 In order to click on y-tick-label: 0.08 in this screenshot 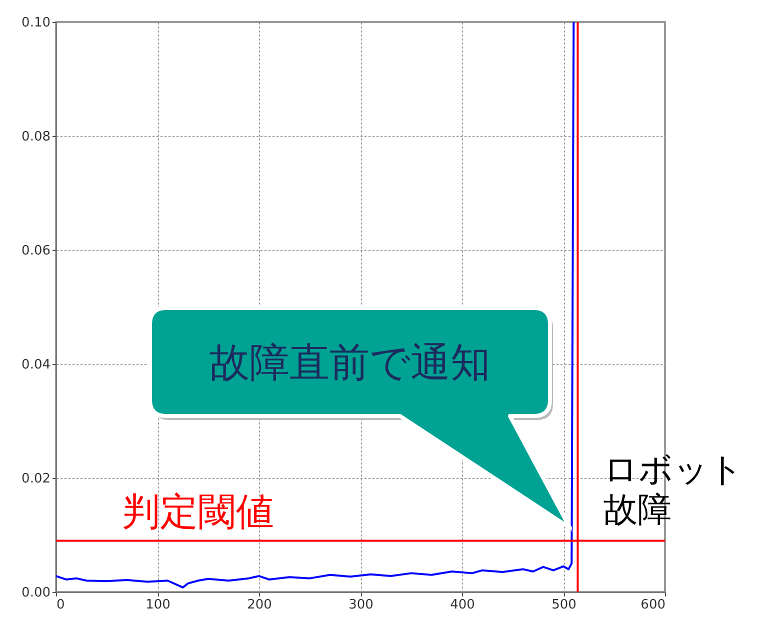, I will do `click(36, 137)`.